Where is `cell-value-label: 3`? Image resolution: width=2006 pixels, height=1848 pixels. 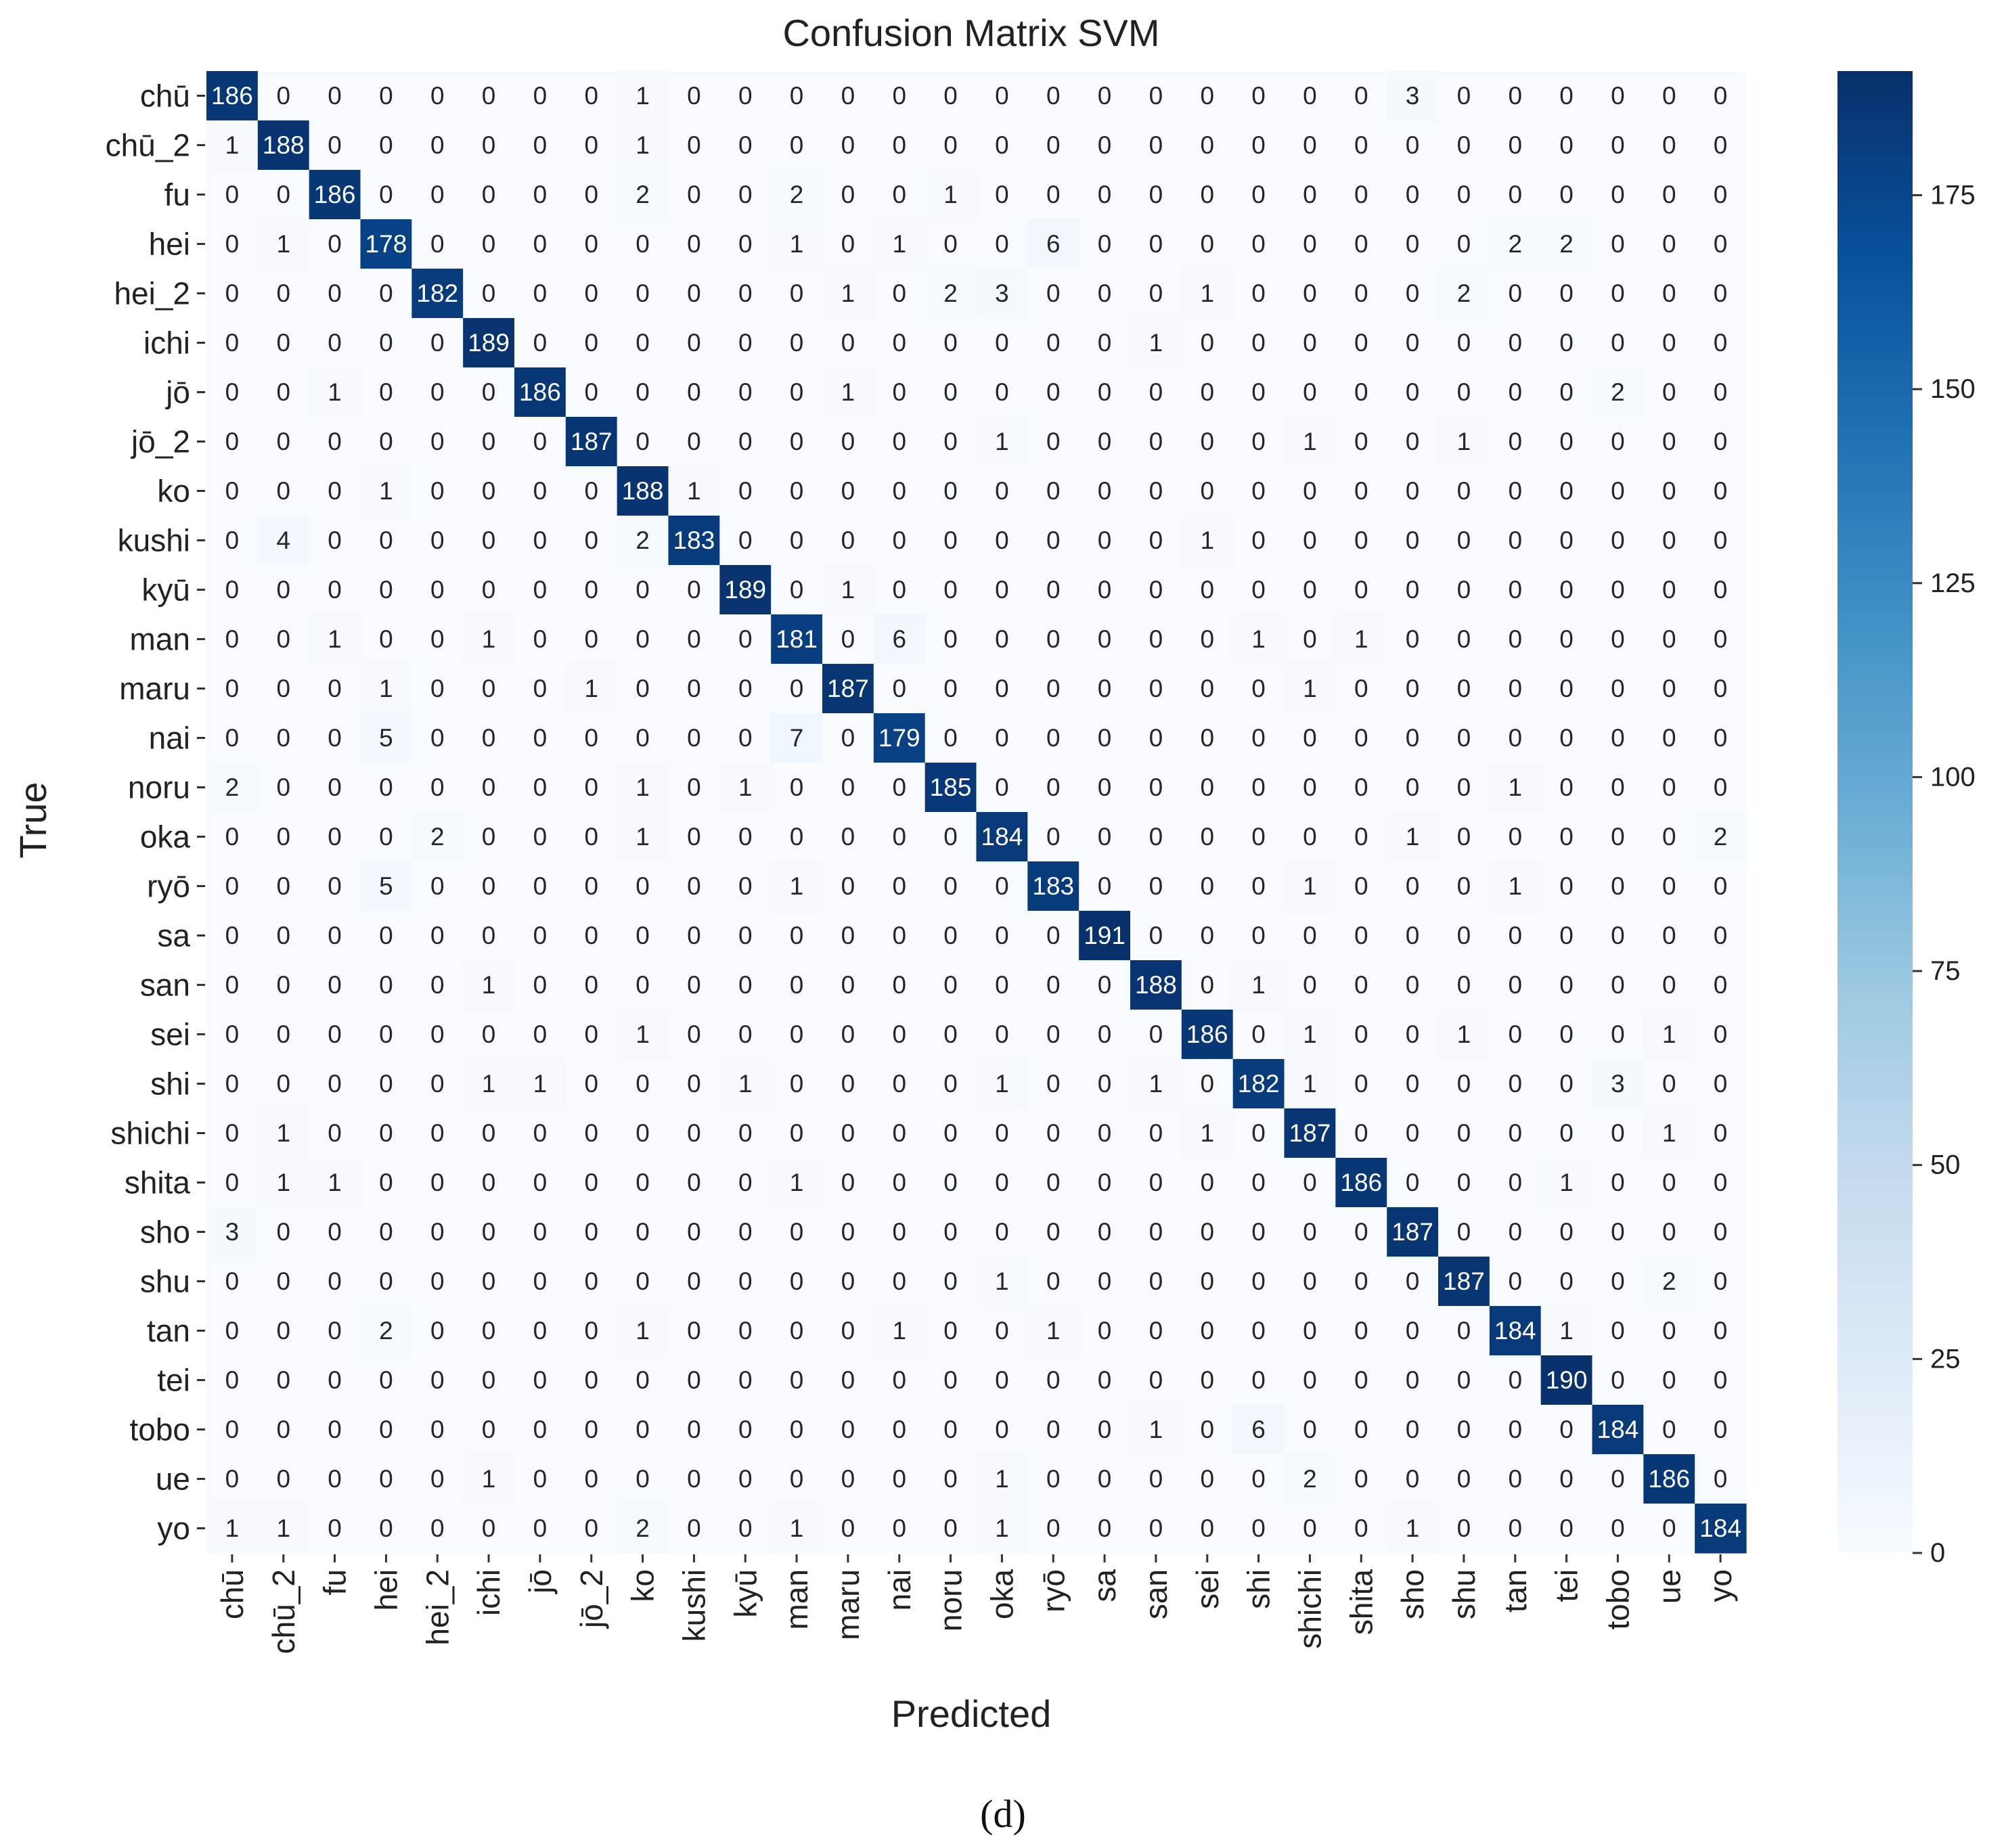 cell-value-label: 3 is located at coordinates (232, 1232).